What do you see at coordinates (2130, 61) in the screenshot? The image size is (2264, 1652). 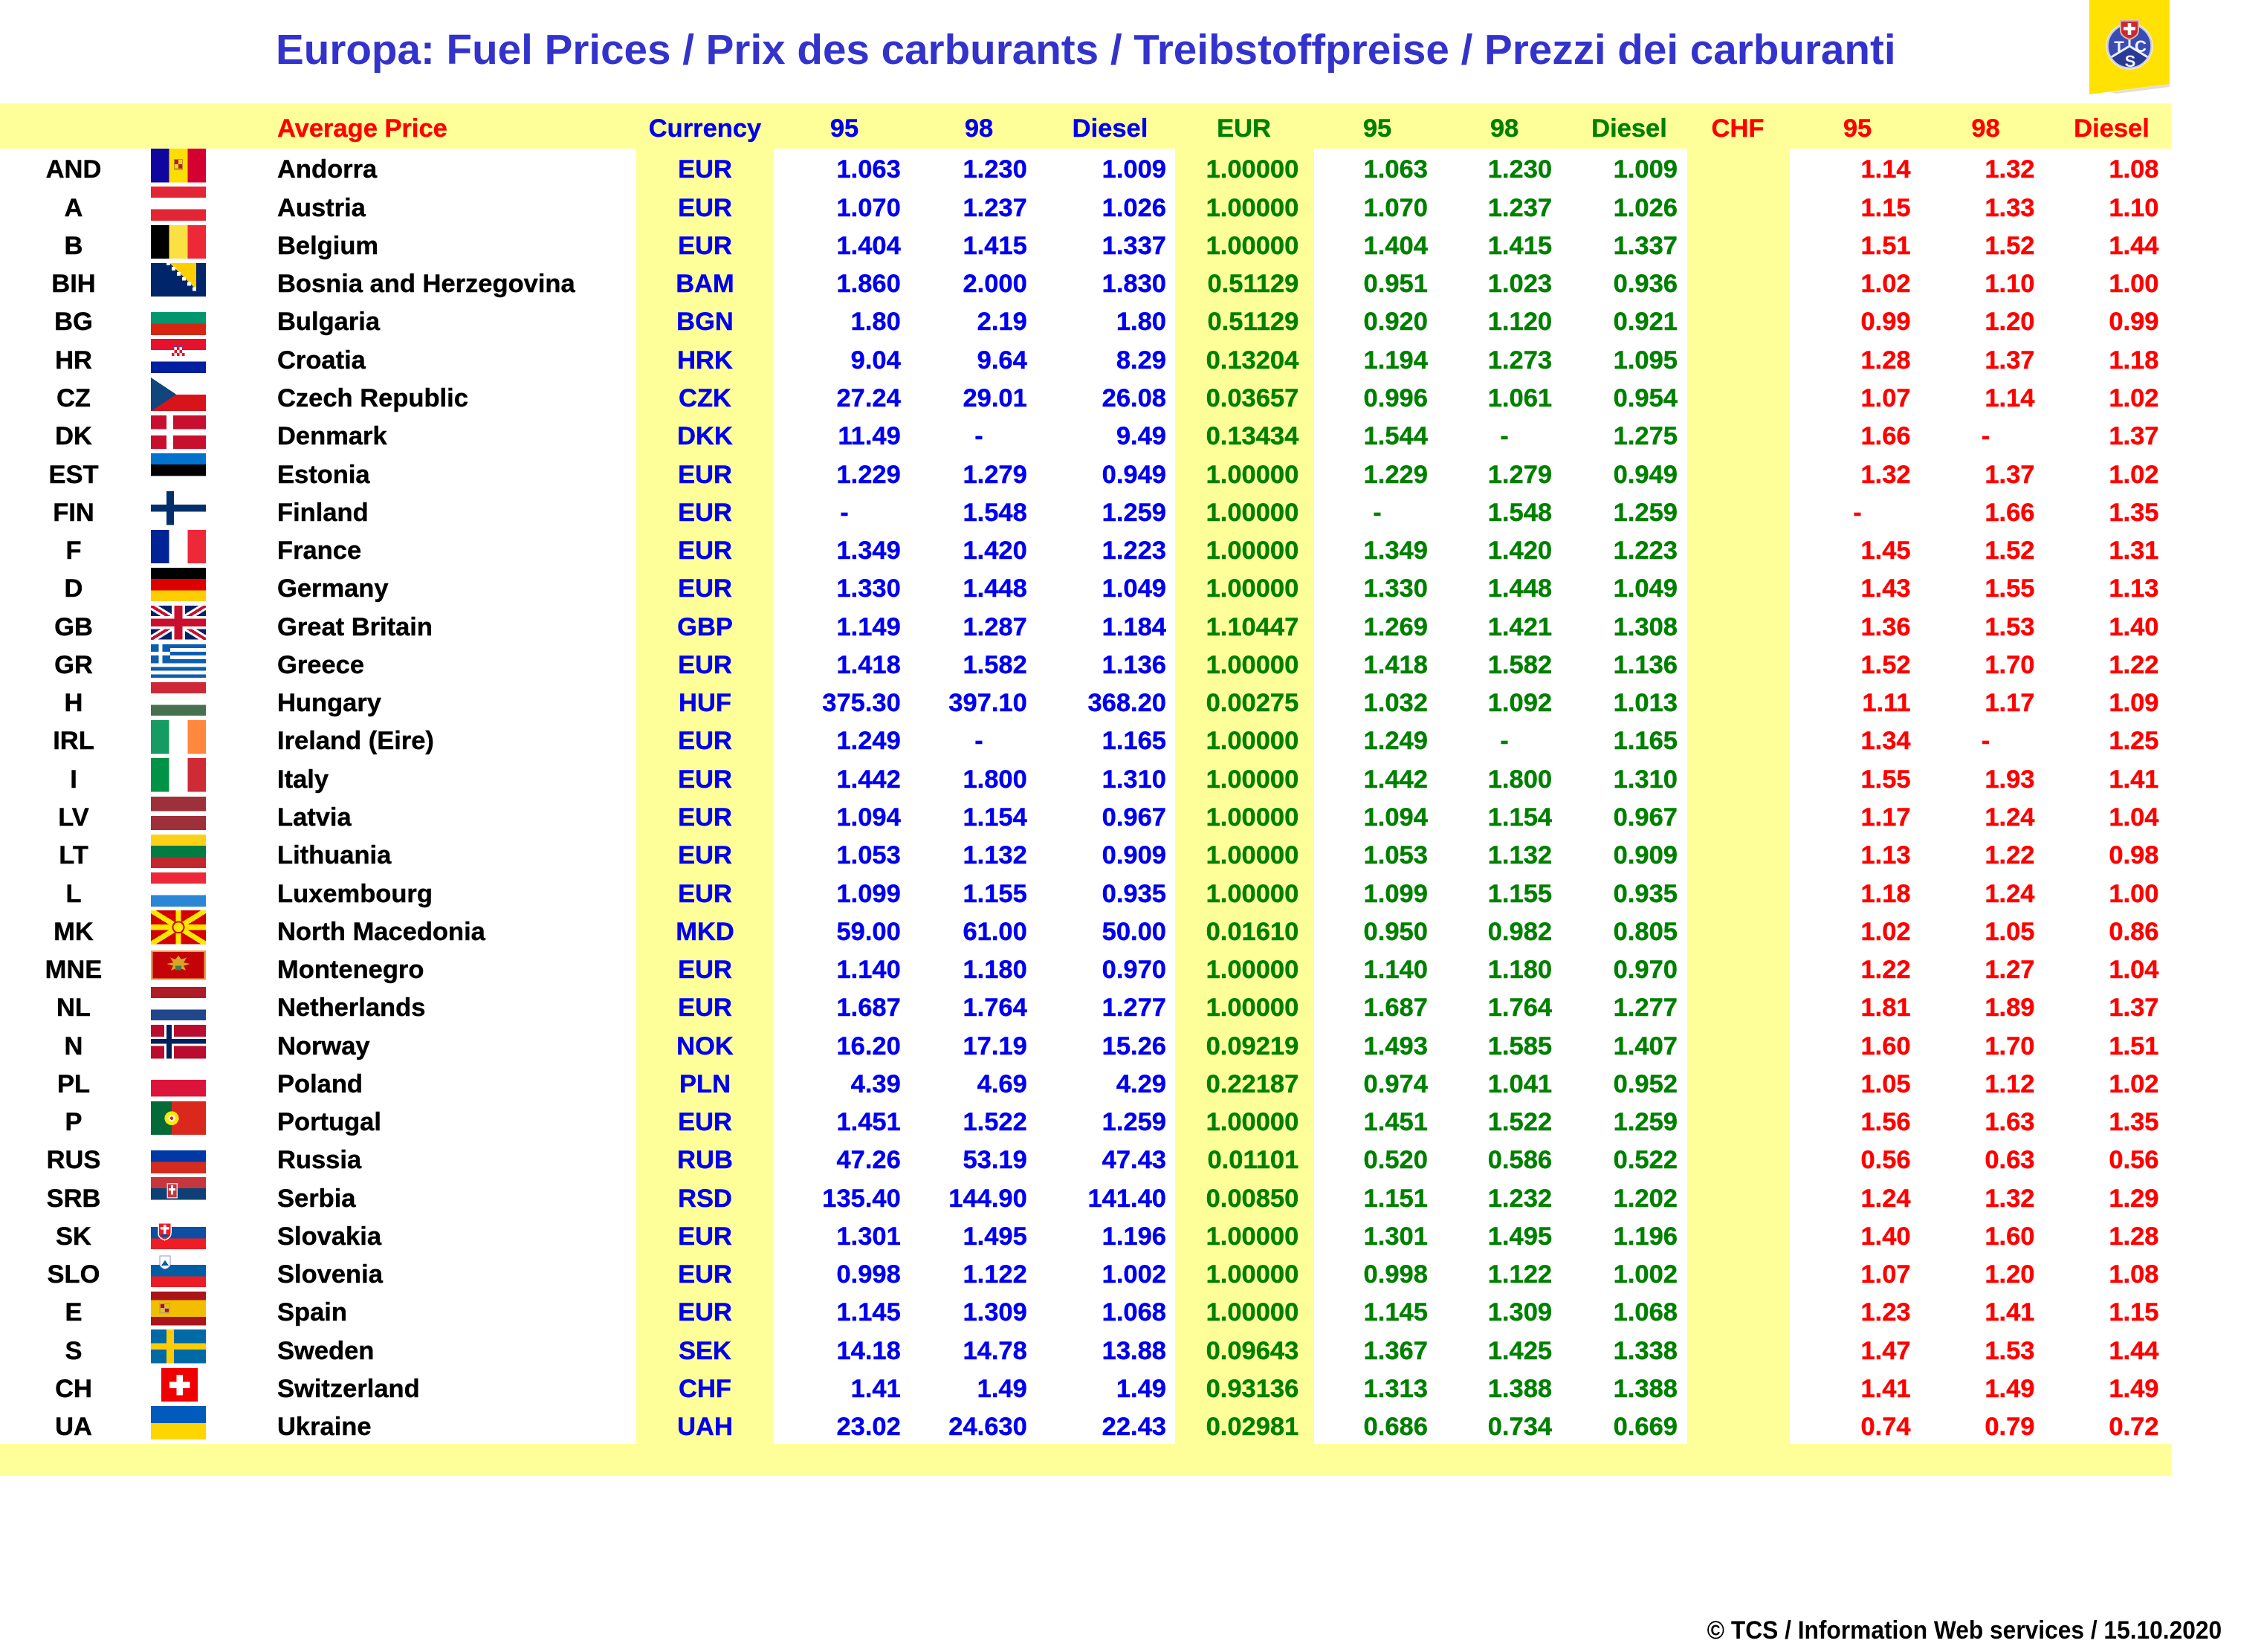 I see `svg-text: S` at bounding box center [2130, 61].